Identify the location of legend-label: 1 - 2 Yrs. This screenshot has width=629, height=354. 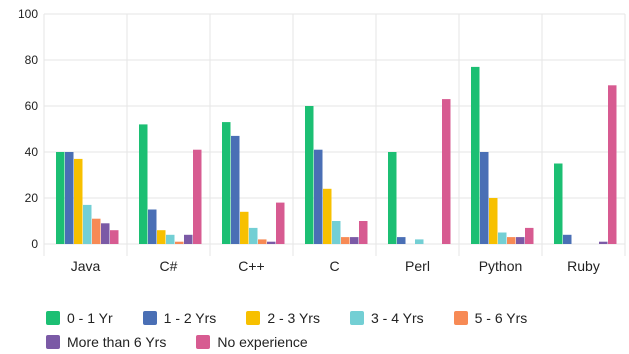
(190, 318).